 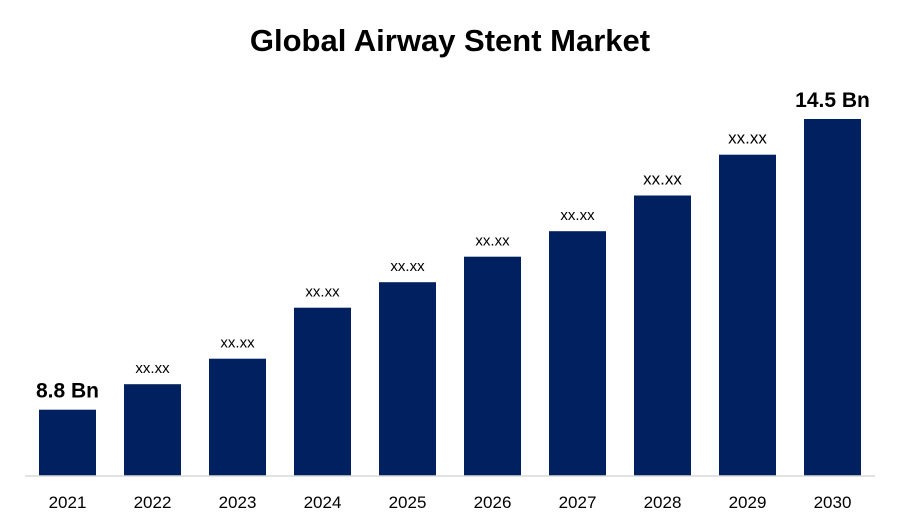 I want to click on bar-2024, so click(x=322, y=391).